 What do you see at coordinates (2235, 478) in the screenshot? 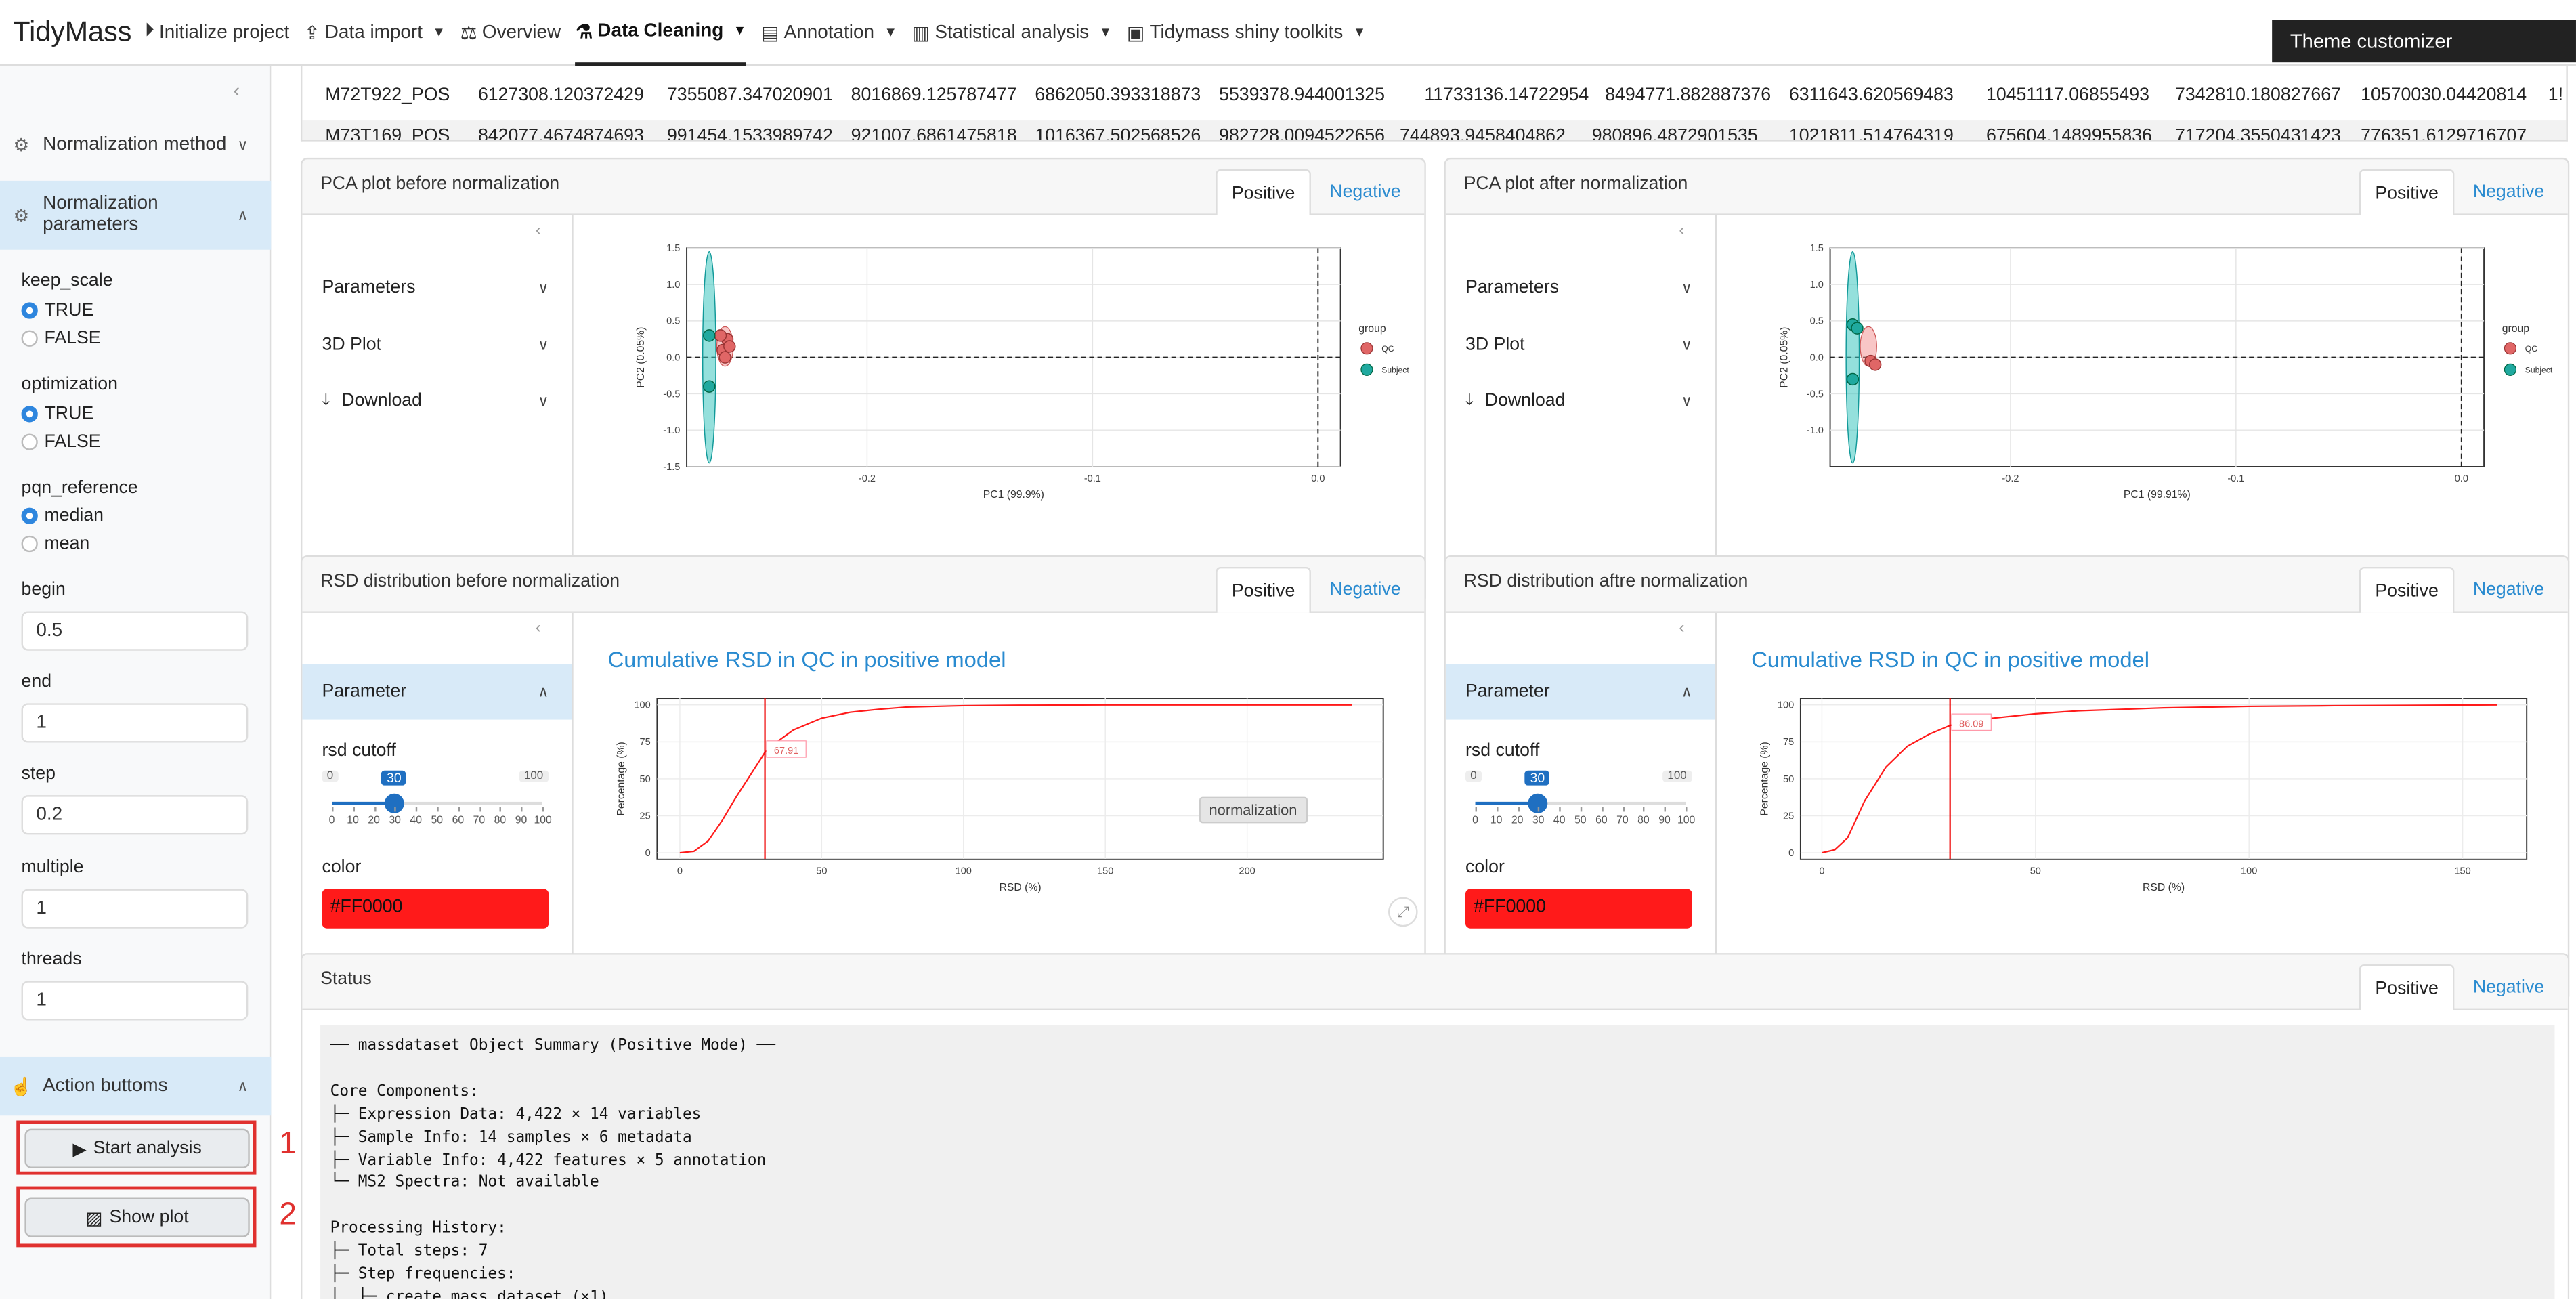
I see `x-tick-label: -0.1` at bounding box center [2235, 478].